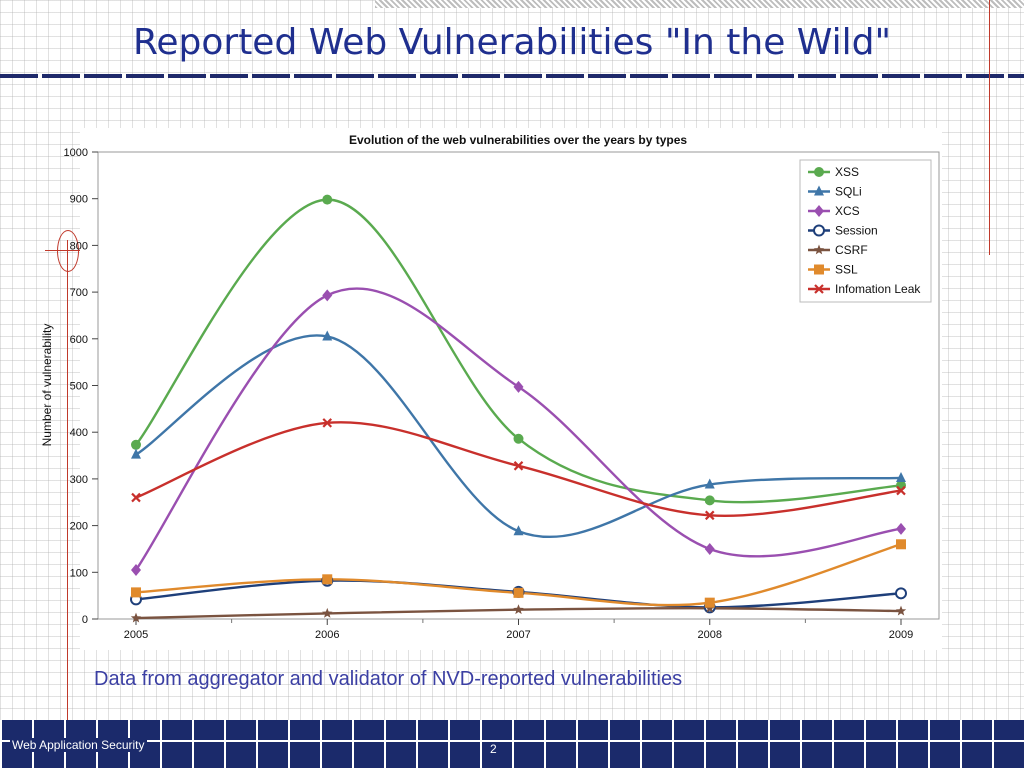 This screenshot has width=1024, height=768. What do you see at coordinates (512, 744) in the screenshot?
I see `footer-bar: Web Application Security 2` at bounding box center [512, 744].